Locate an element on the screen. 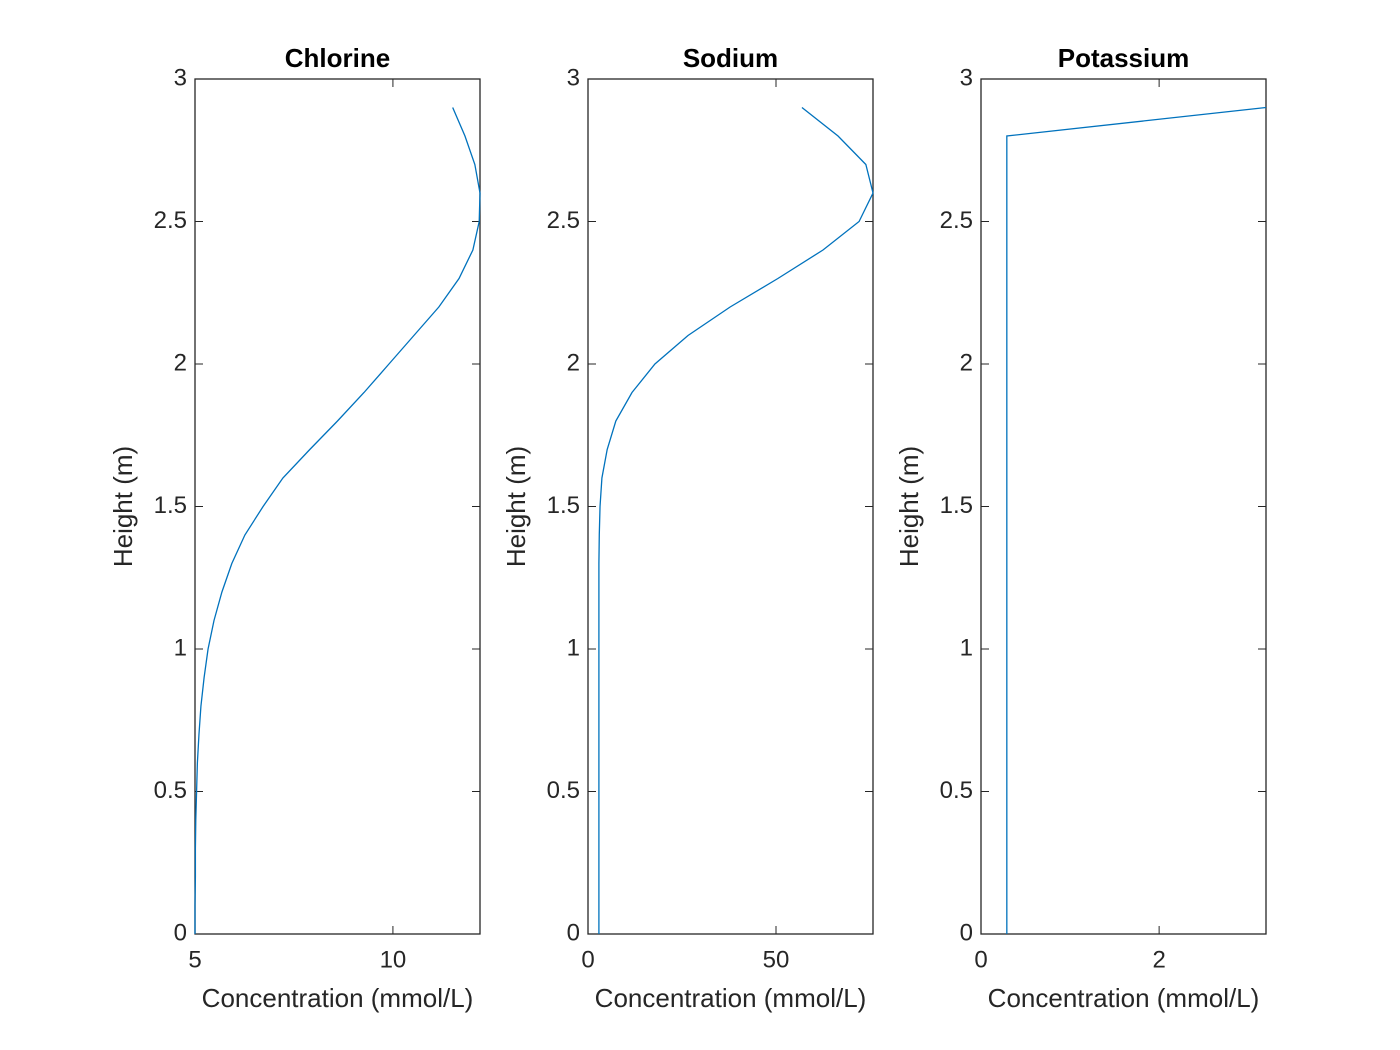 The image size is (1400, 1050). x-tick-label: 2 is located at coordinates (1158, 959).